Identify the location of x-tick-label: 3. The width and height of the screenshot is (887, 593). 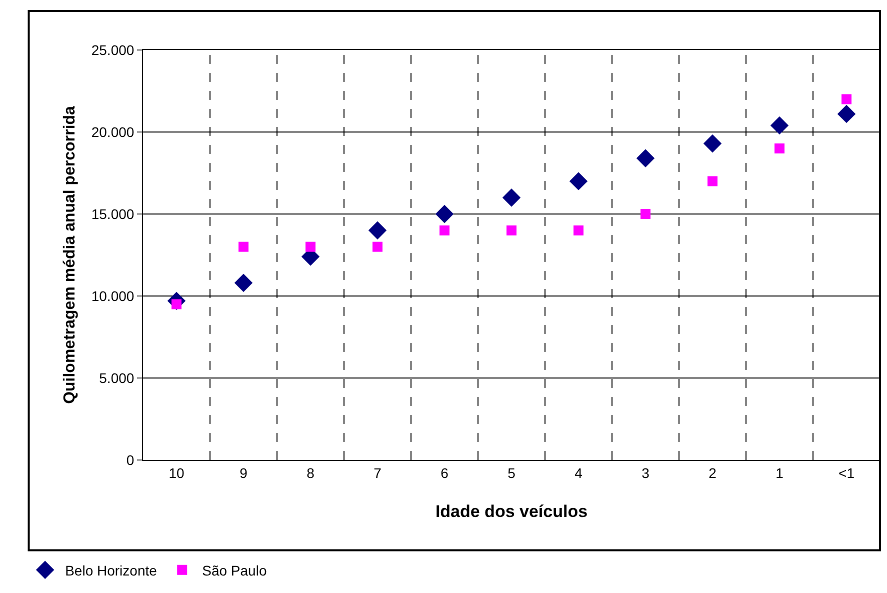
(646, 472).